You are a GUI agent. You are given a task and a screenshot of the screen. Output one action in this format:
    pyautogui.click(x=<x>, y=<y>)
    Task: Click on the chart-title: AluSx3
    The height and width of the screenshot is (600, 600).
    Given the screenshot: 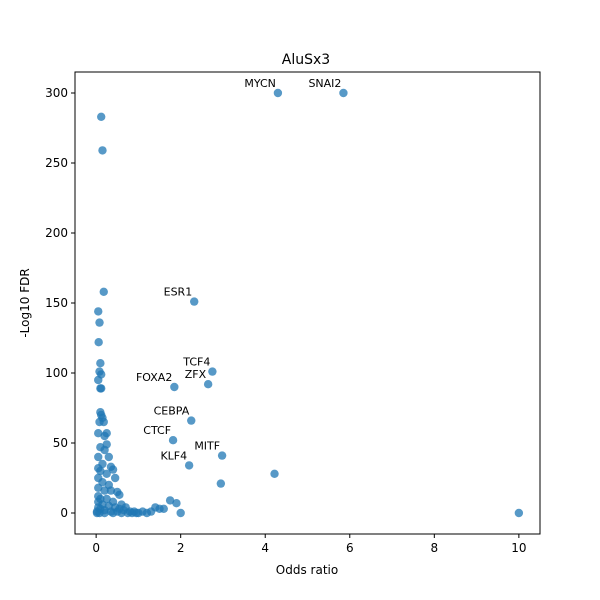 What is the action you would take?
    pyautogui.click(x=306, y=60)
    